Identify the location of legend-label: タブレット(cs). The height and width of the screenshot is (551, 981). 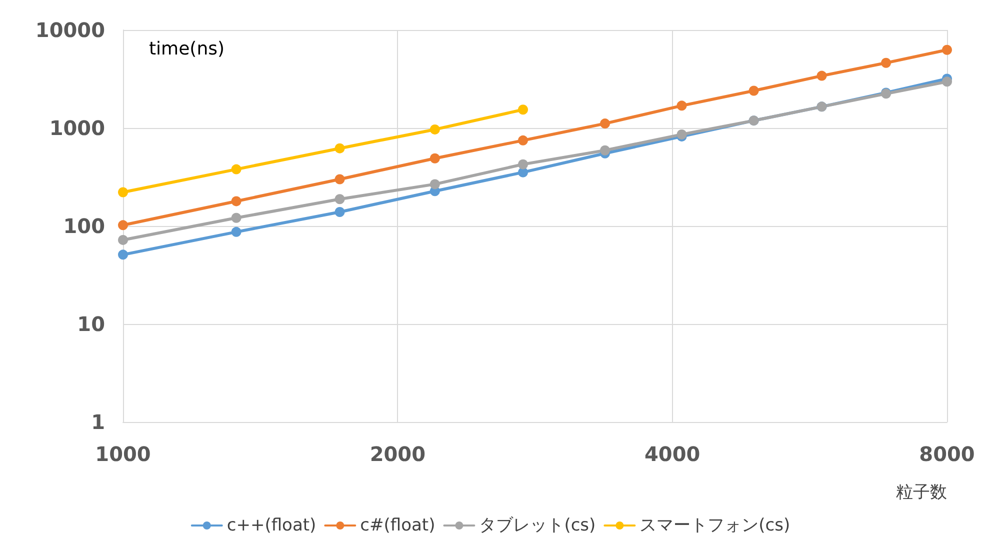
(537, 526).